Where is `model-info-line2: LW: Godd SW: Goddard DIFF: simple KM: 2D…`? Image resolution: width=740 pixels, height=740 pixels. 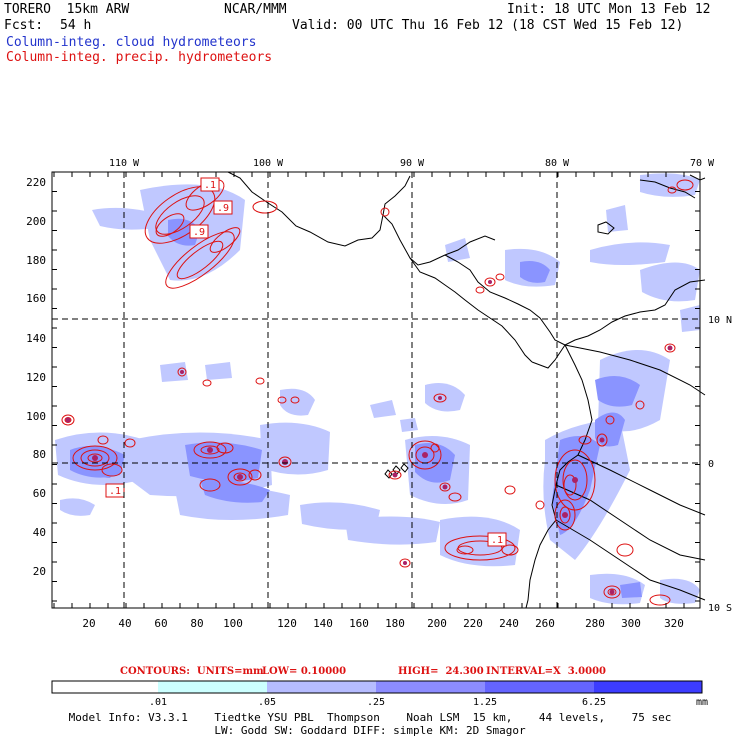
model-info-line2: LW: Godd SW: Goddard DIFF: simple KM: 2D… is located at coordinates (370, 730).